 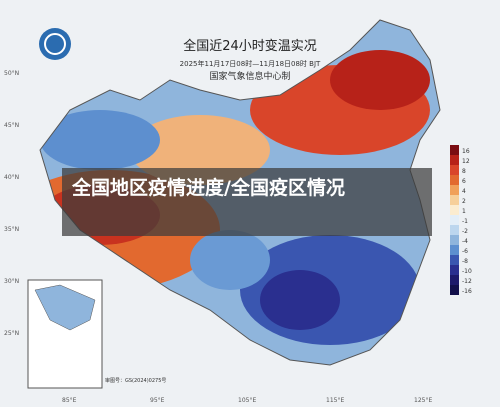 What do you see at coordinates (247, 202) in the screenshot?
I see `overlay-banner: 全国地区疫情进度/全国疫区情况` at bounding box center [247, 202].